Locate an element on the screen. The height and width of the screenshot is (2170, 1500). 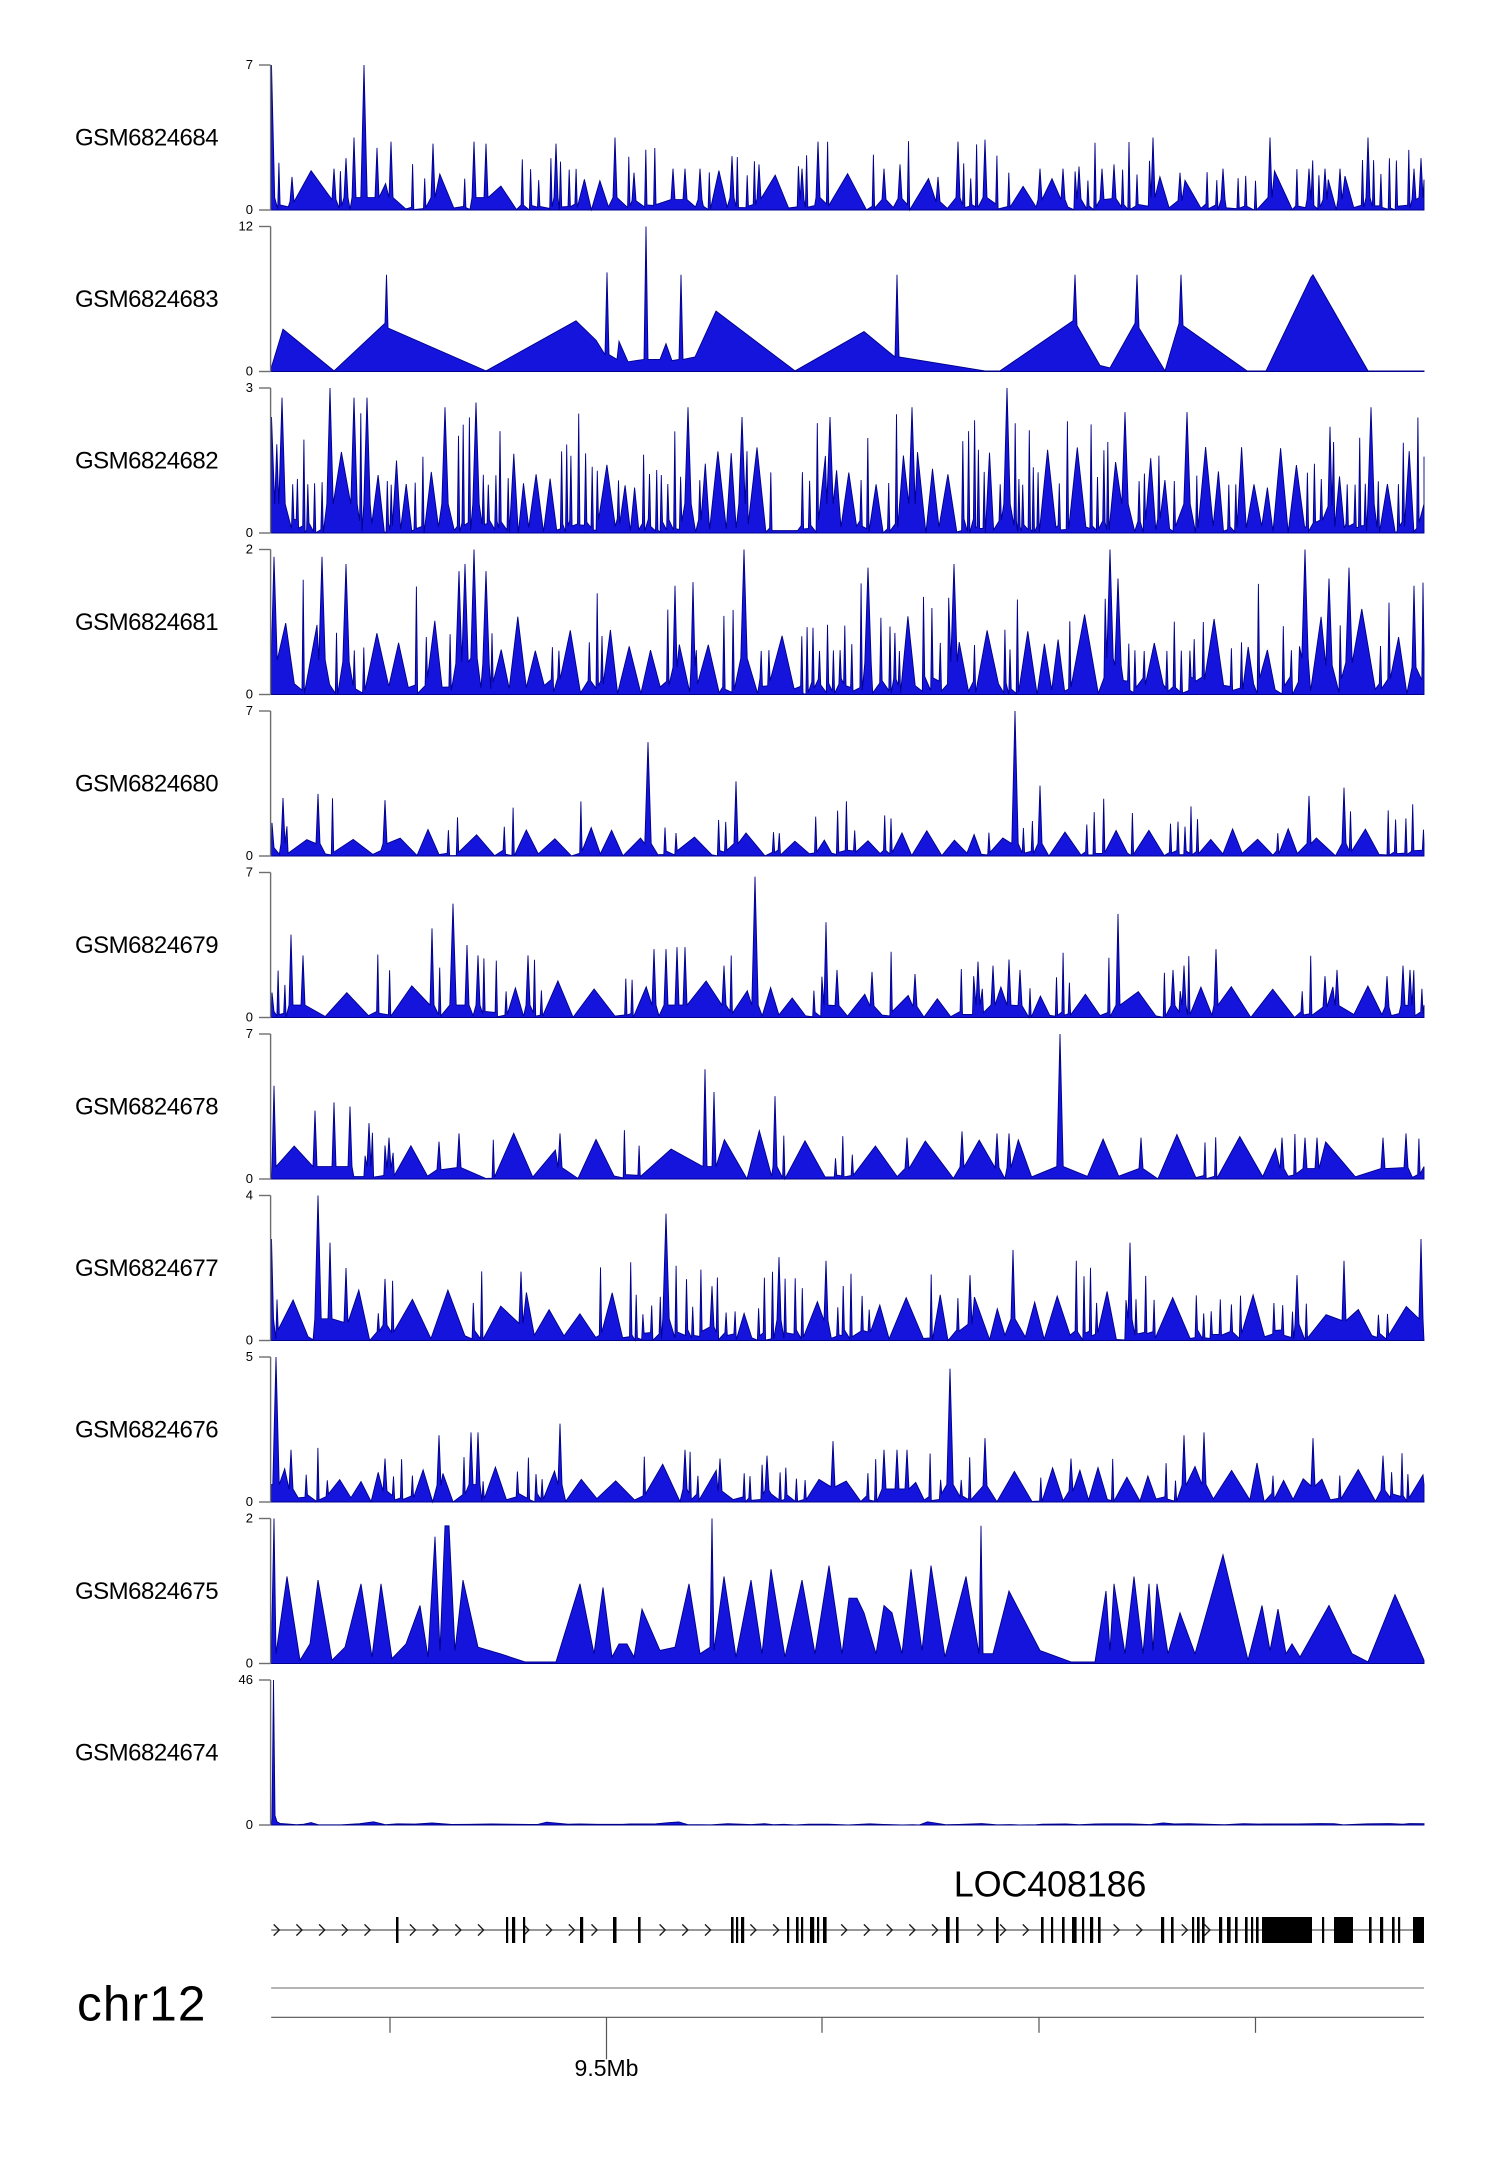
svg-text: GSM6824680 is located at coordinates (146, 784).